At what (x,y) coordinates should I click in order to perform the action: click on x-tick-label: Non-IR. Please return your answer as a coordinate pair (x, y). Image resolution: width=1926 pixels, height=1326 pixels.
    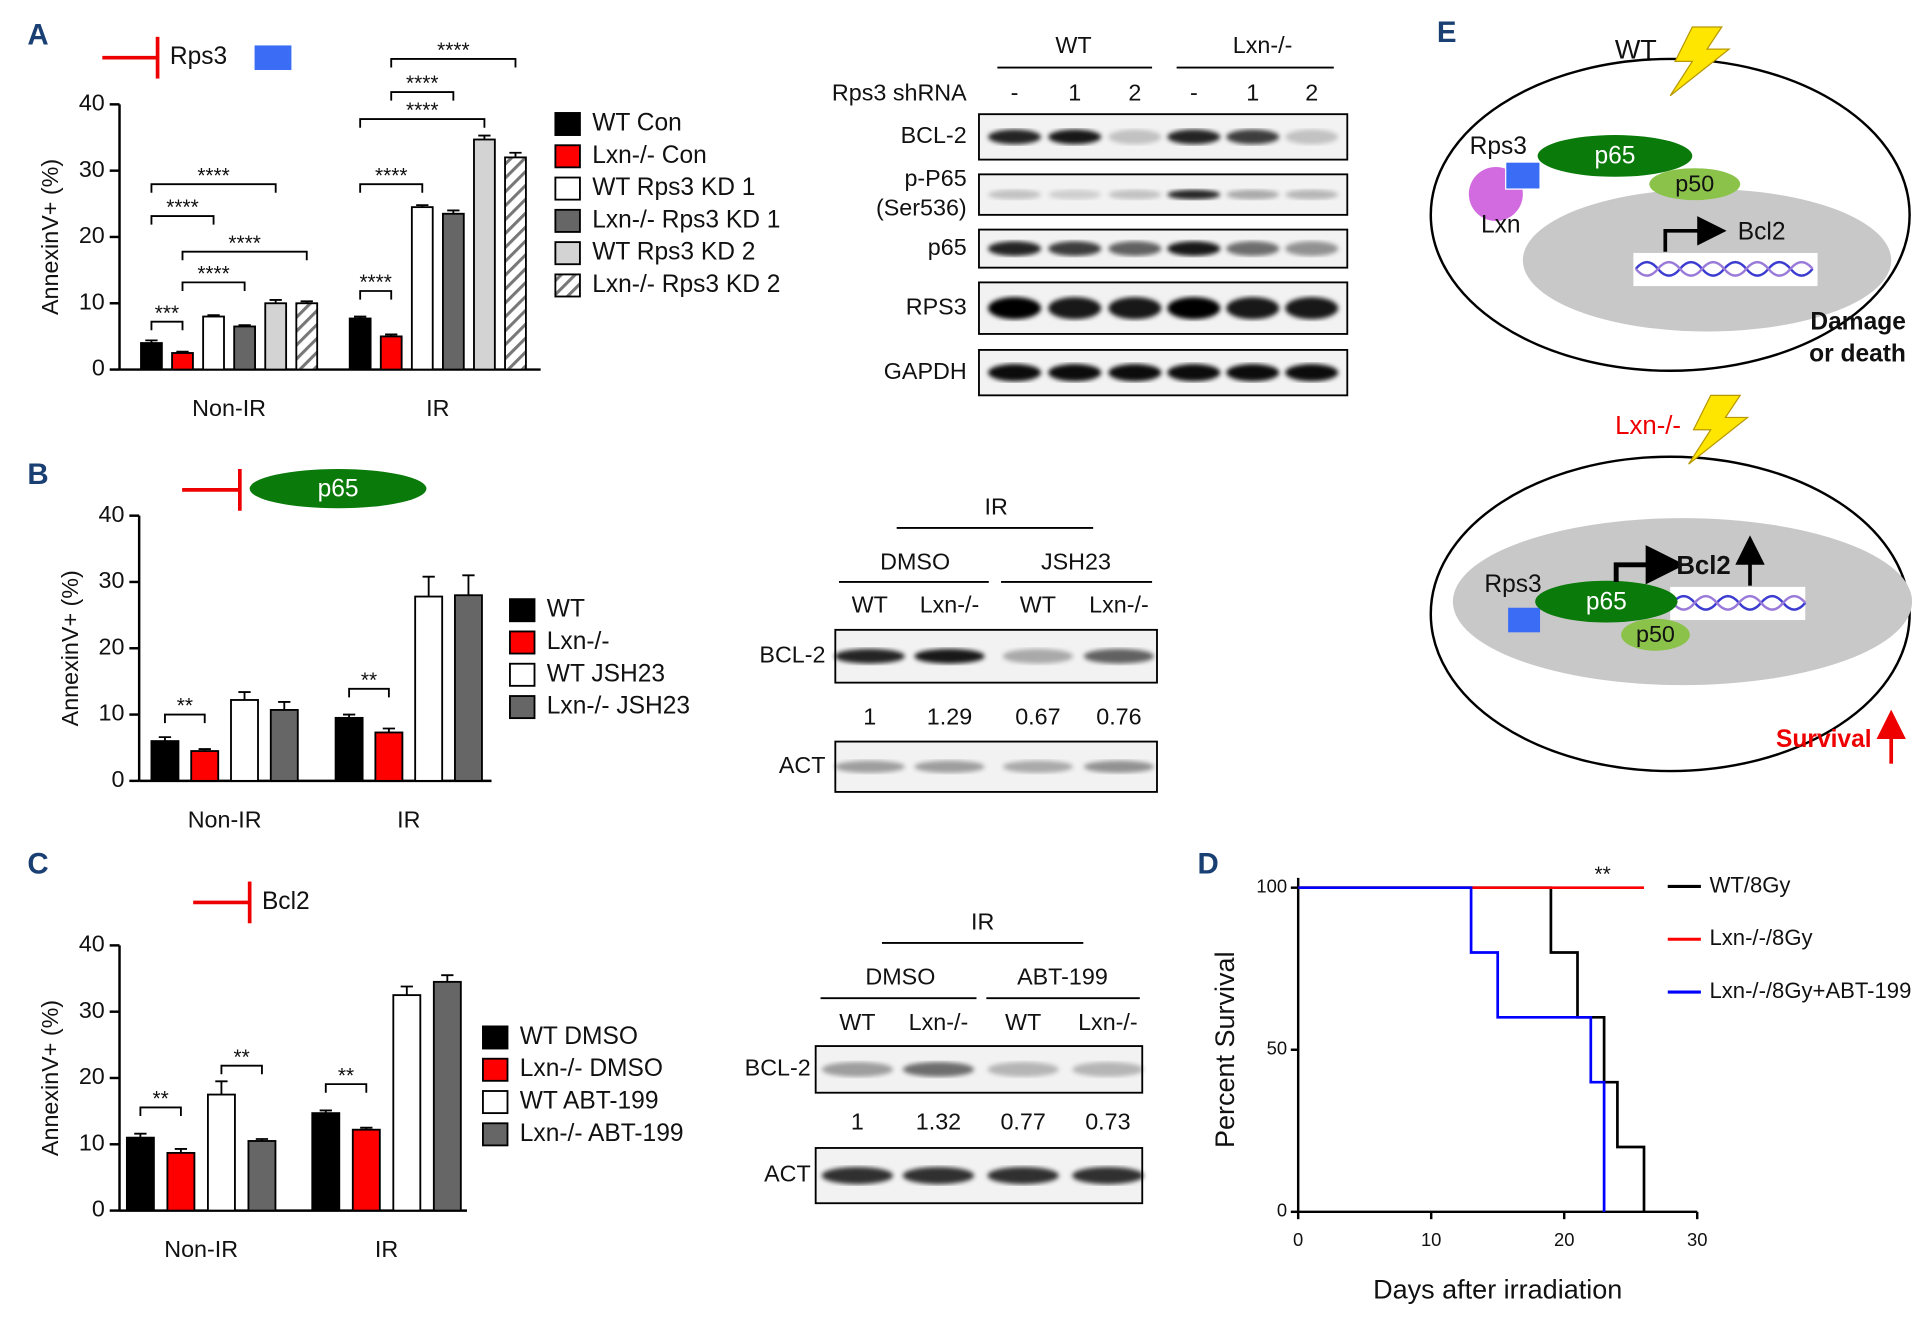
    Looking at the image, I should click on (225, 820).